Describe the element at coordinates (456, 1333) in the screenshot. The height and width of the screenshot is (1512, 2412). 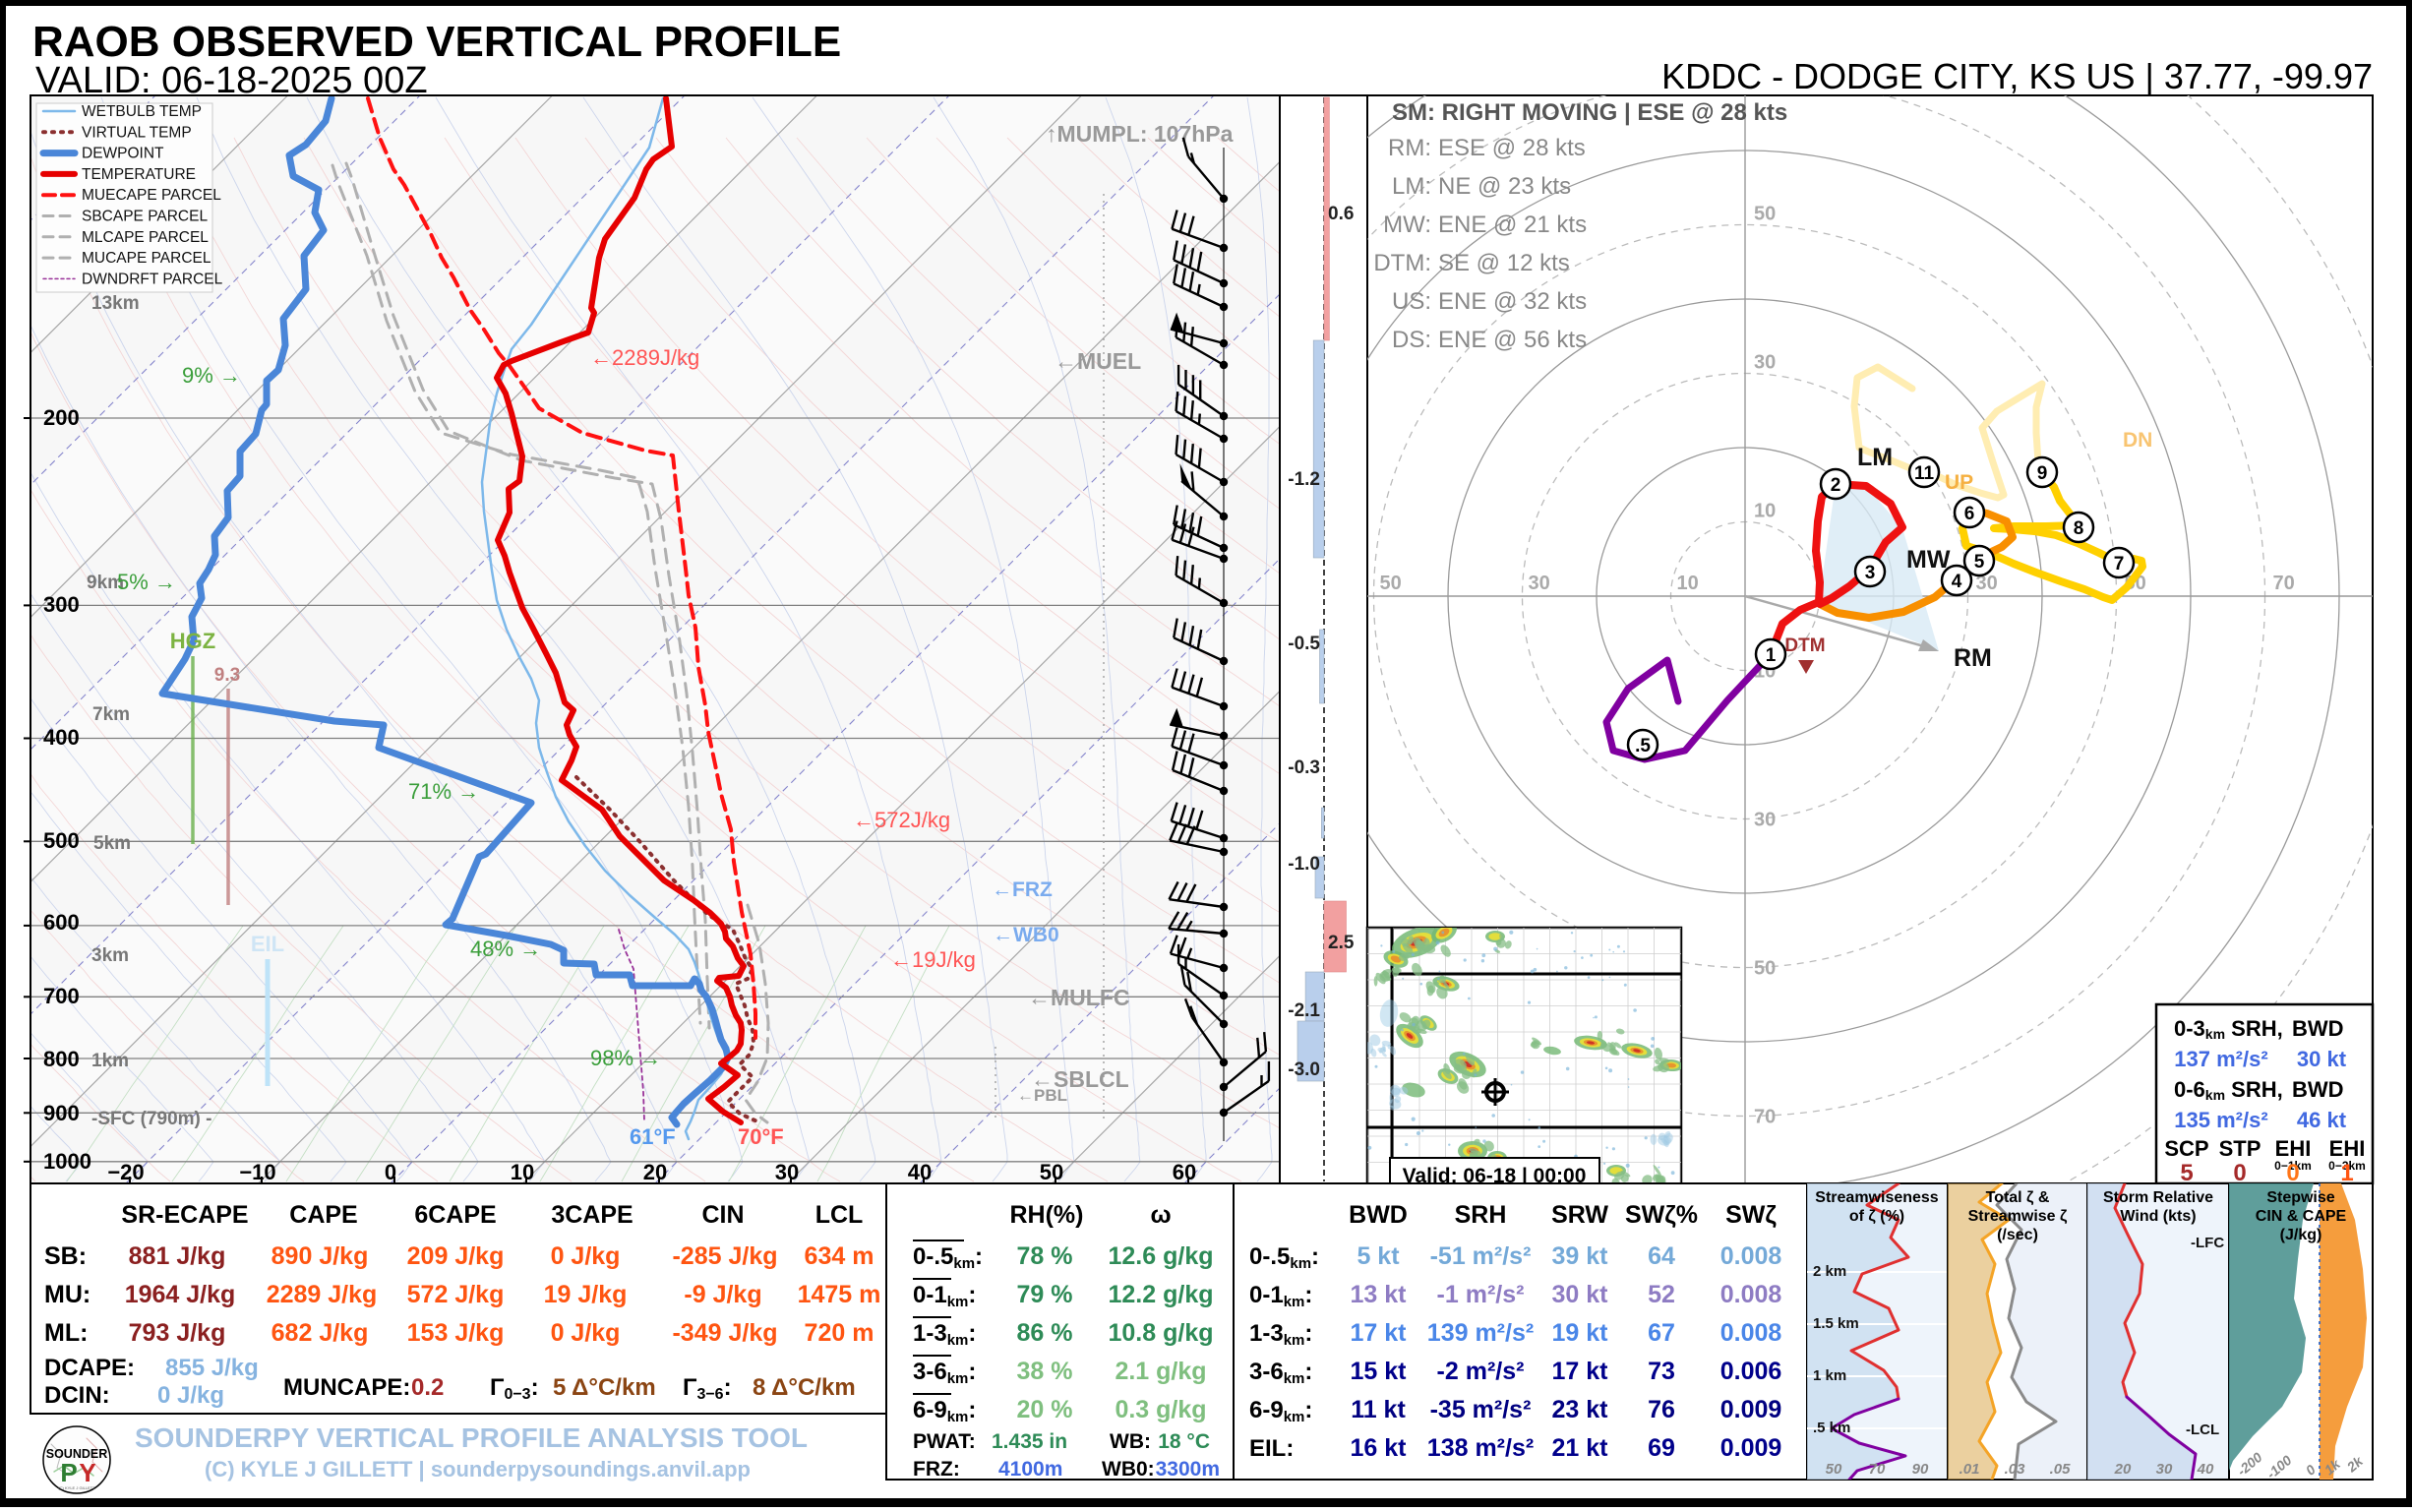
I see `svg-text: 153 J/kg` at that location.